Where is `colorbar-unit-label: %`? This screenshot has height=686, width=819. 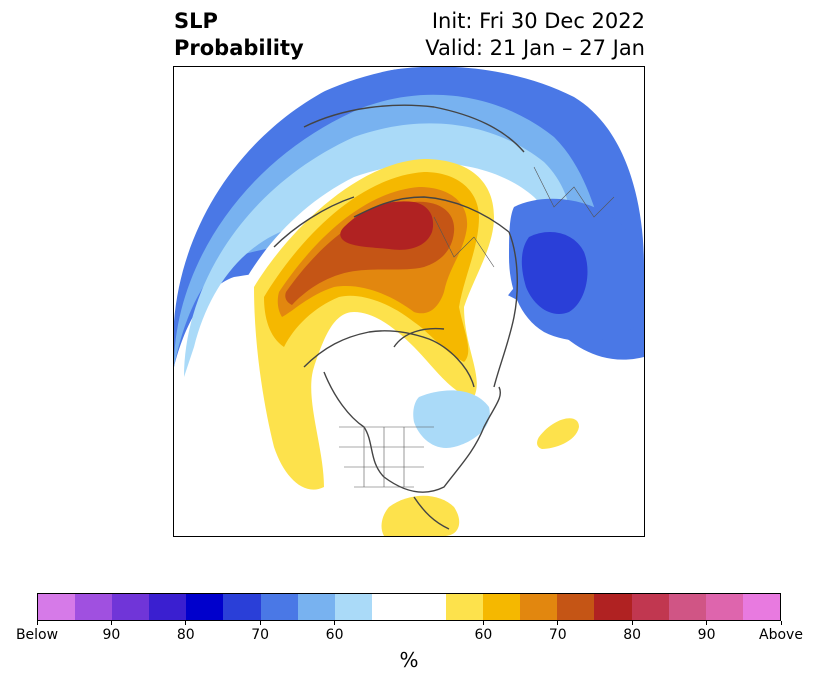
colorbar-unit-label: % is located at coordinates (409, 660).